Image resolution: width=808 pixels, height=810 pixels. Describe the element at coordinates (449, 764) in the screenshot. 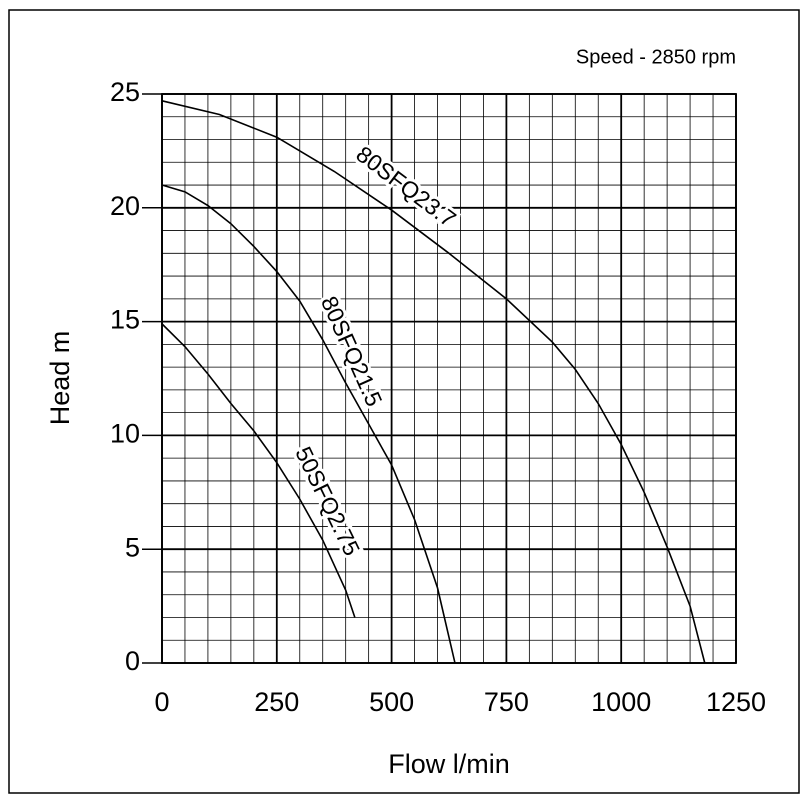

I see `x-axis-label: Flow l/min` at that location.